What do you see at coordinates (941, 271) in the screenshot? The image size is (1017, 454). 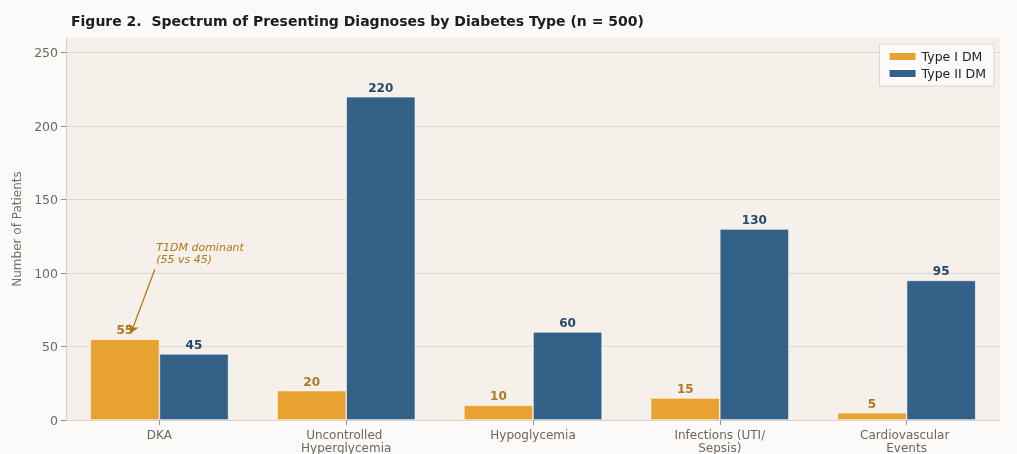 I see `data-label: 95` at bounding box center [941, 271].